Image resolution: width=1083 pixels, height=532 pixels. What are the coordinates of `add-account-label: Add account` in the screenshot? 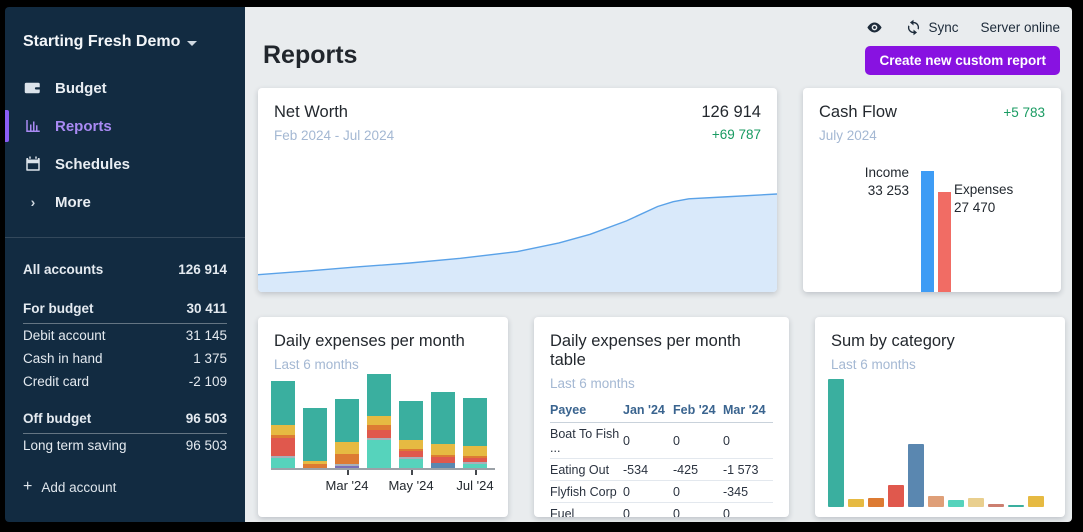 It's located at (79, 487).